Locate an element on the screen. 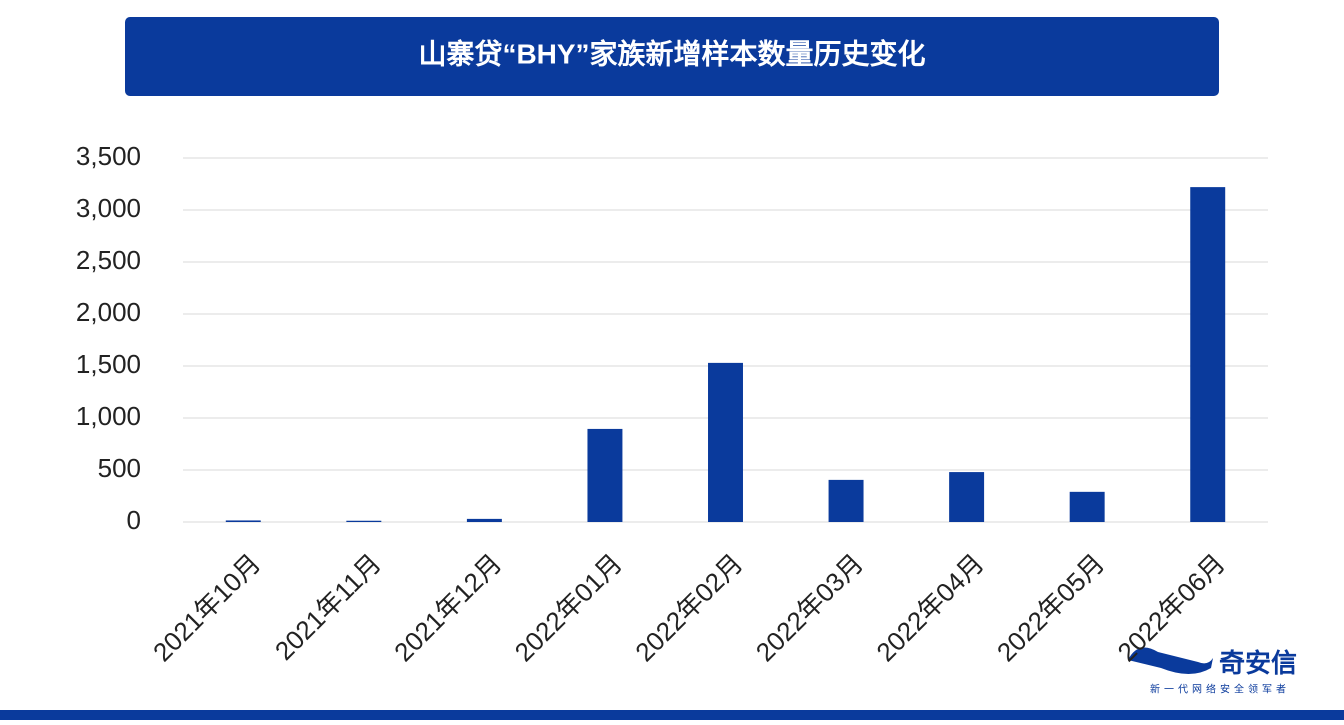 Image resolution: width=1344 pixels, height=725 pixels. chart-title: 山寨贷“BHY”家族新增样本数量历史变化 is located at coordinates (671, 53).